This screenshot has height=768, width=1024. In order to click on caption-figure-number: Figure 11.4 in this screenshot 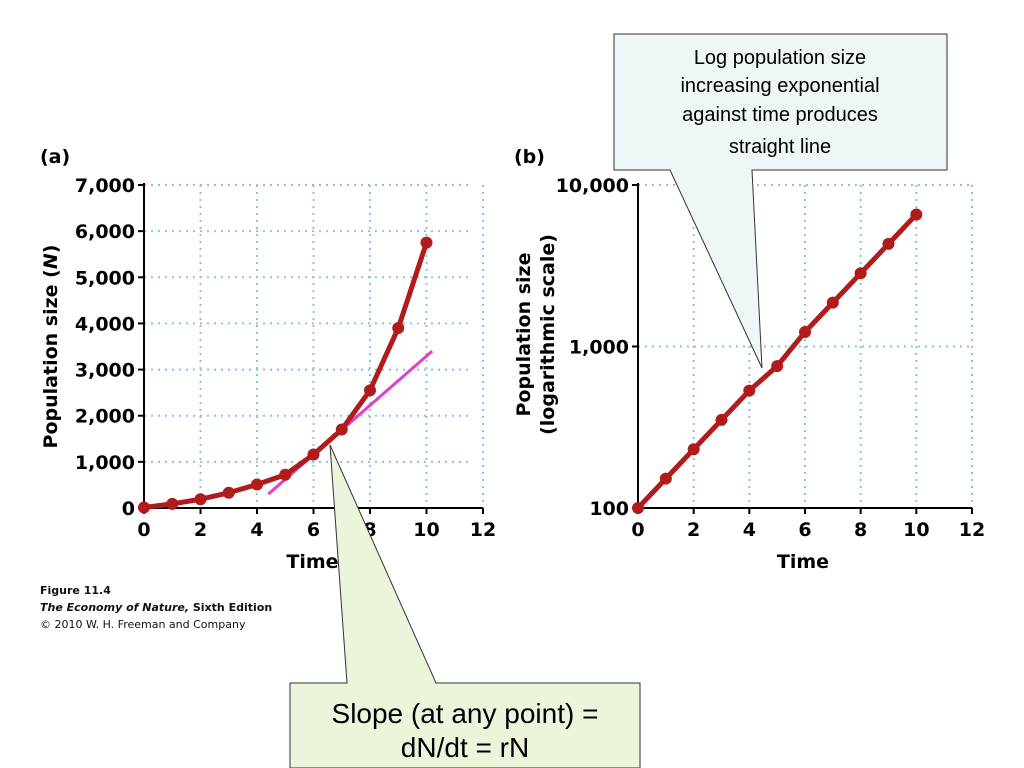, I will do `click(75, 590)`.